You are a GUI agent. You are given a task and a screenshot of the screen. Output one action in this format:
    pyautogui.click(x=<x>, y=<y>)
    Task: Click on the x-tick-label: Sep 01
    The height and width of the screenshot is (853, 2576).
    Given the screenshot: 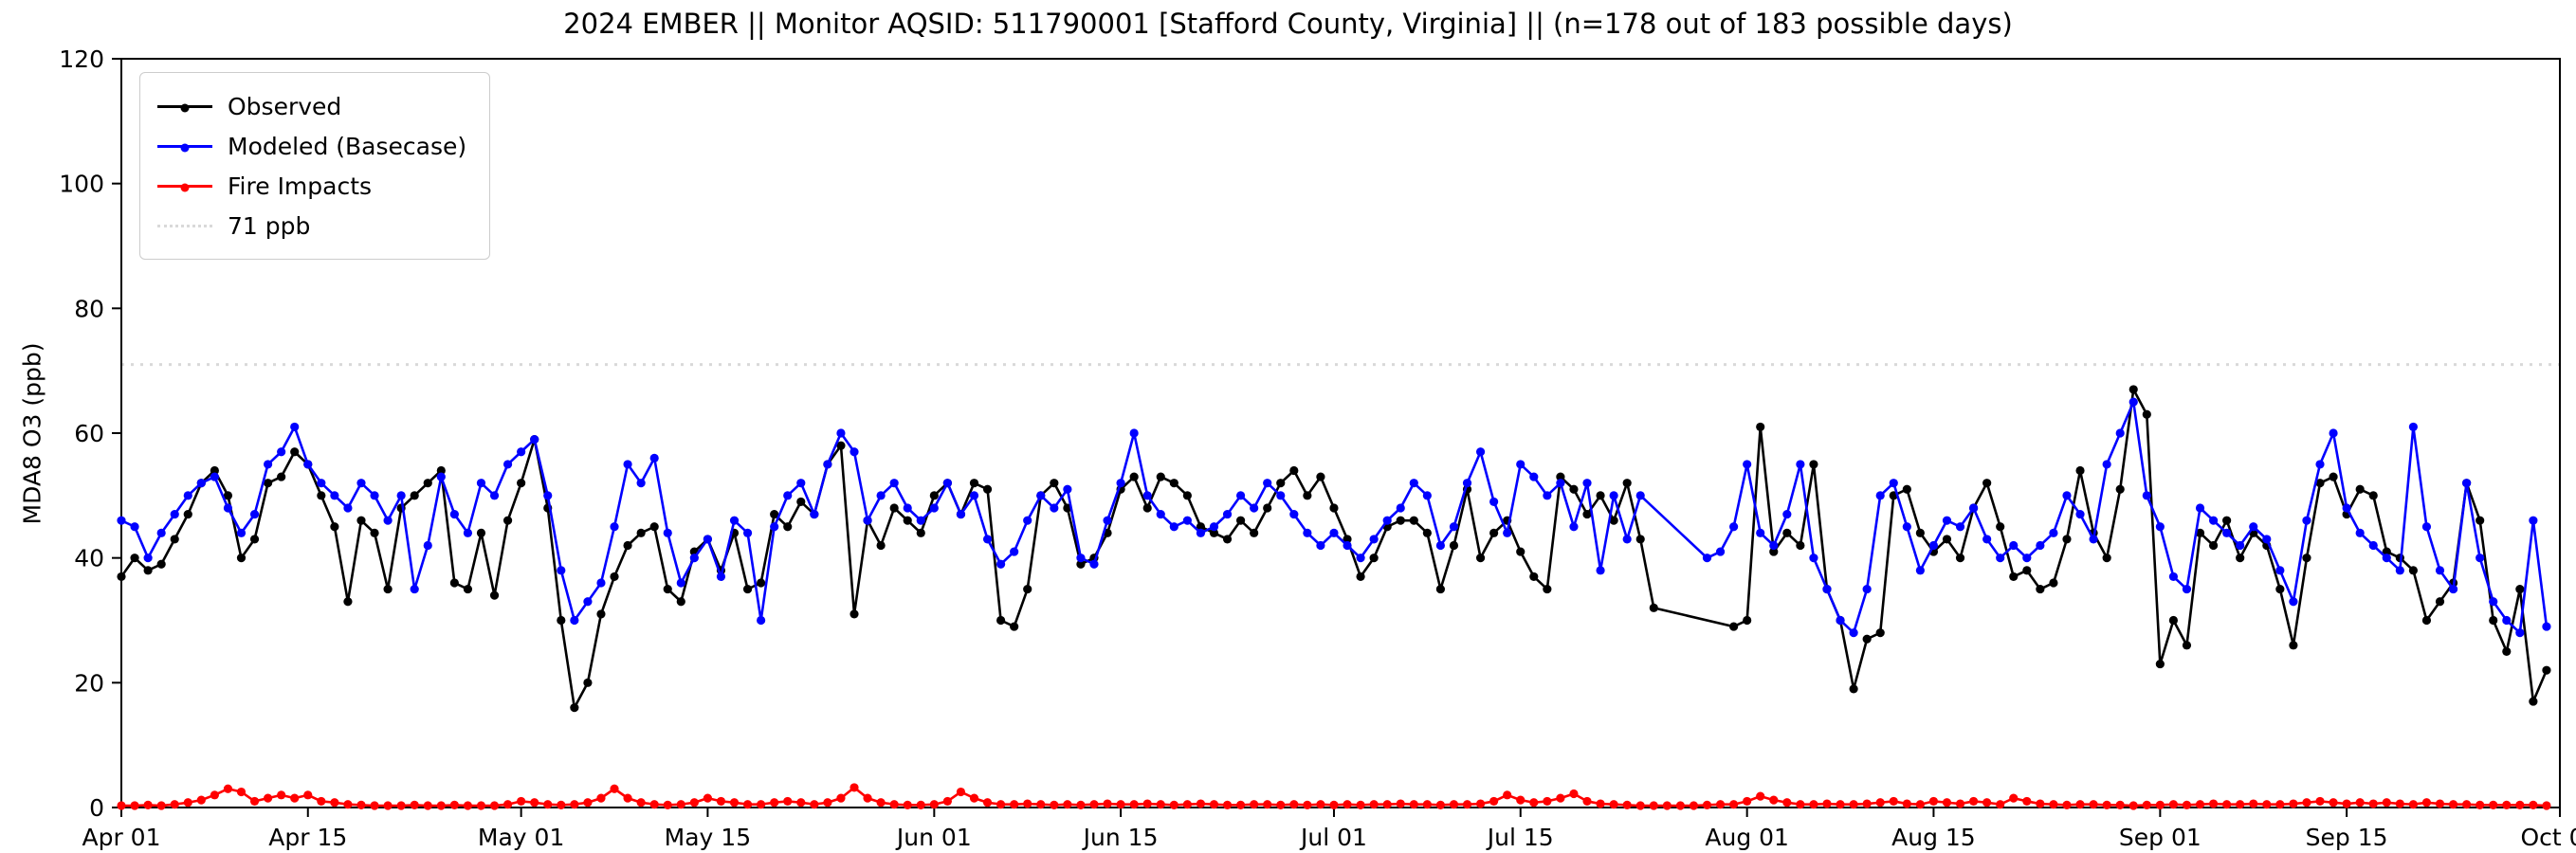 What is the action you would take?
    pyautogui.click(x=2160, y=837)
    